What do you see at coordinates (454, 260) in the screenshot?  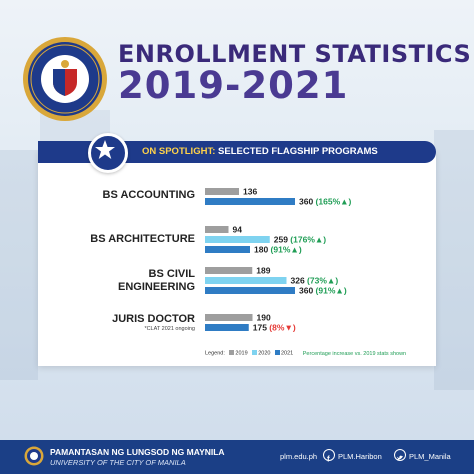 I see `background-building-right` at bounding box center [454, 260].